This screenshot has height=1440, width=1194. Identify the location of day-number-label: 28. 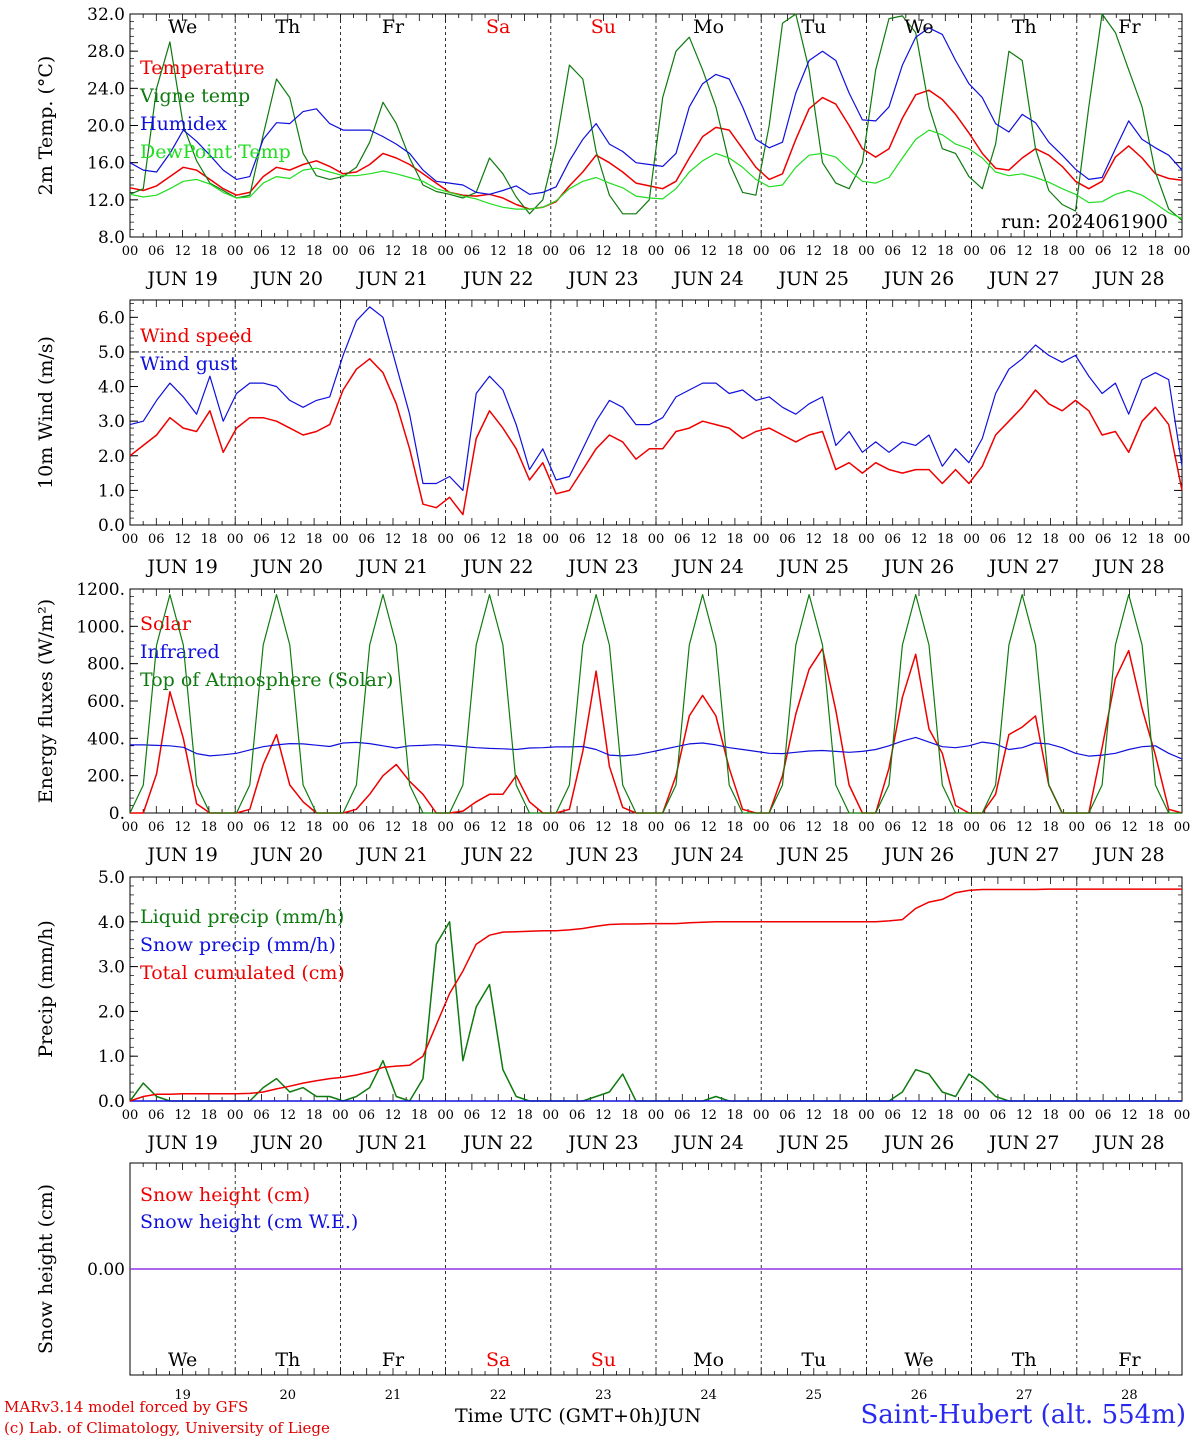
(1129, 1395).